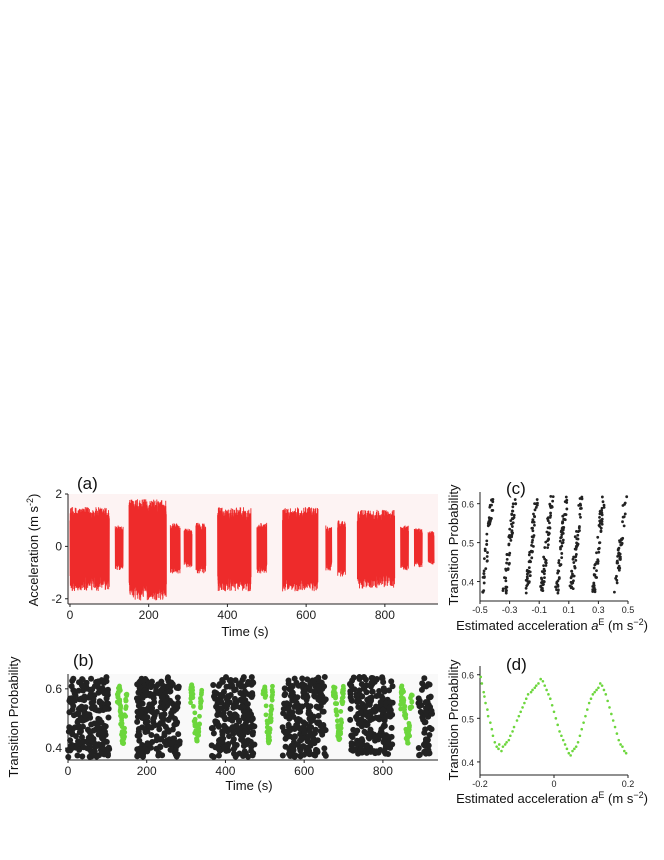 Image resolution: width=664 pixels, height=860 pixels. What do you see at coordinates (385, 615) in the screenshot?
I see `panel-a-xtick-label: 800` at bounding box center [385, 615].